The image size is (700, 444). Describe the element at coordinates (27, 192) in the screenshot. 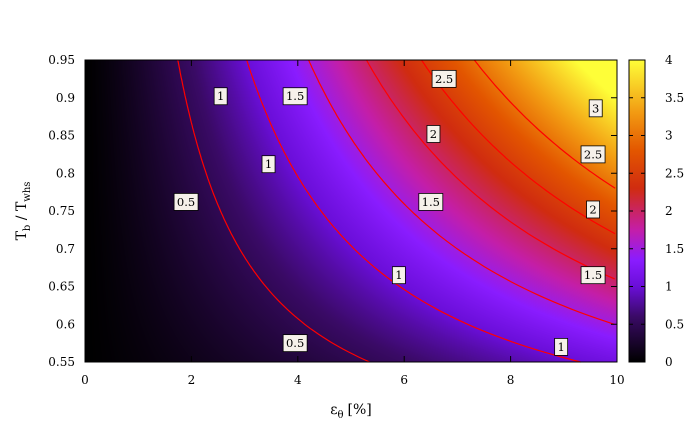

I see `y-axis-label-den-sub: whs` at that location.